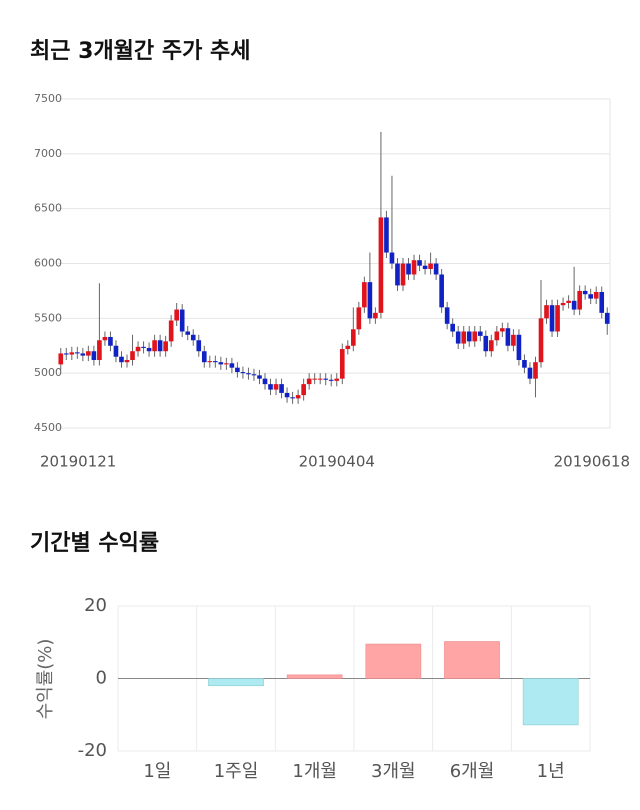 Image resolution: width=640 pixels, height=810 pixels. I want to click on y-tick-label: 7500, so click(48, 98).